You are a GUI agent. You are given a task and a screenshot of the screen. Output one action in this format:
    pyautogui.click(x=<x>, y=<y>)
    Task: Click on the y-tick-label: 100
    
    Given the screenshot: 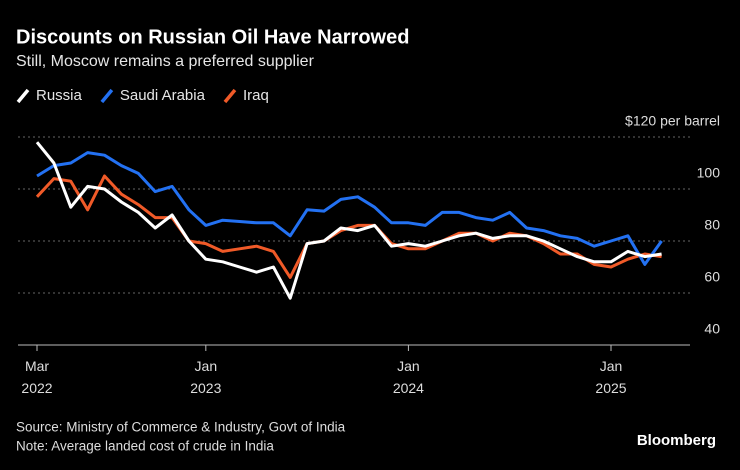 What is the action you would take?
    pyautogui.click(x=709, y=173)
    